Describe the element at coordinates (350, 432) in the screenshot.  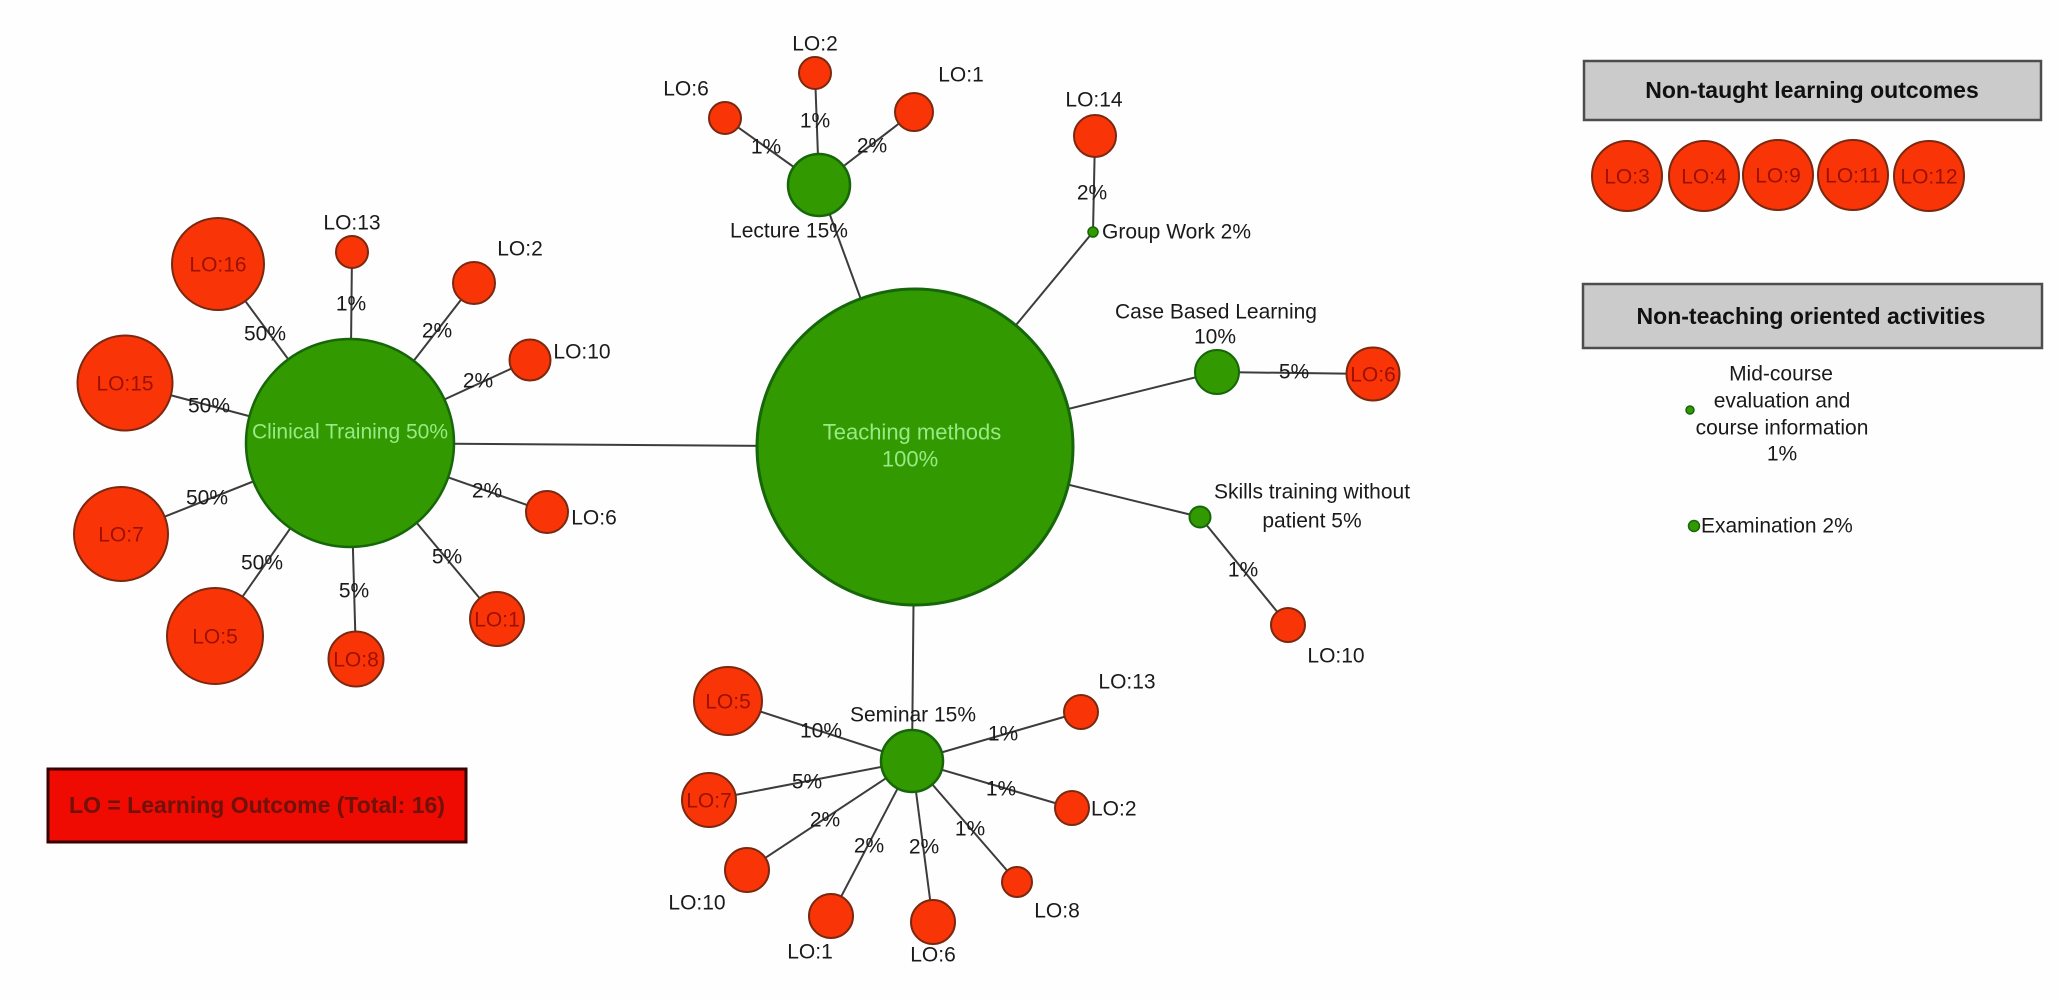
I see `svg-text: Clinical Training 50%` at that location.